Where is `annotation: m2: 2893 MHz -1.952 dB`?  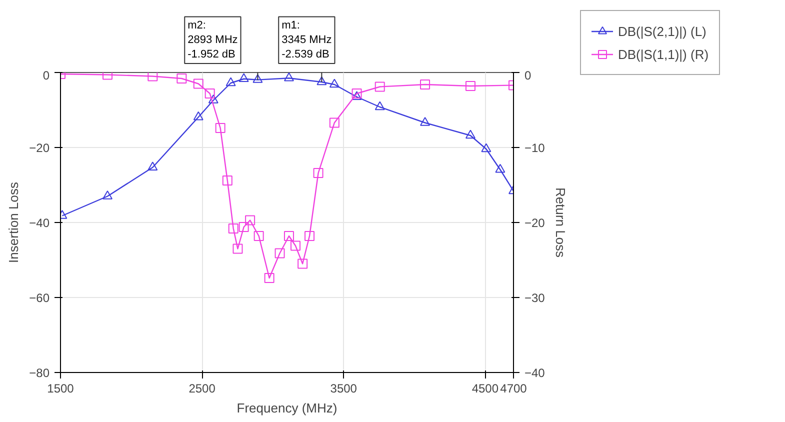 annotation: m2: 2893 MHz -1.952 dB is located at coordinates (213, 40).